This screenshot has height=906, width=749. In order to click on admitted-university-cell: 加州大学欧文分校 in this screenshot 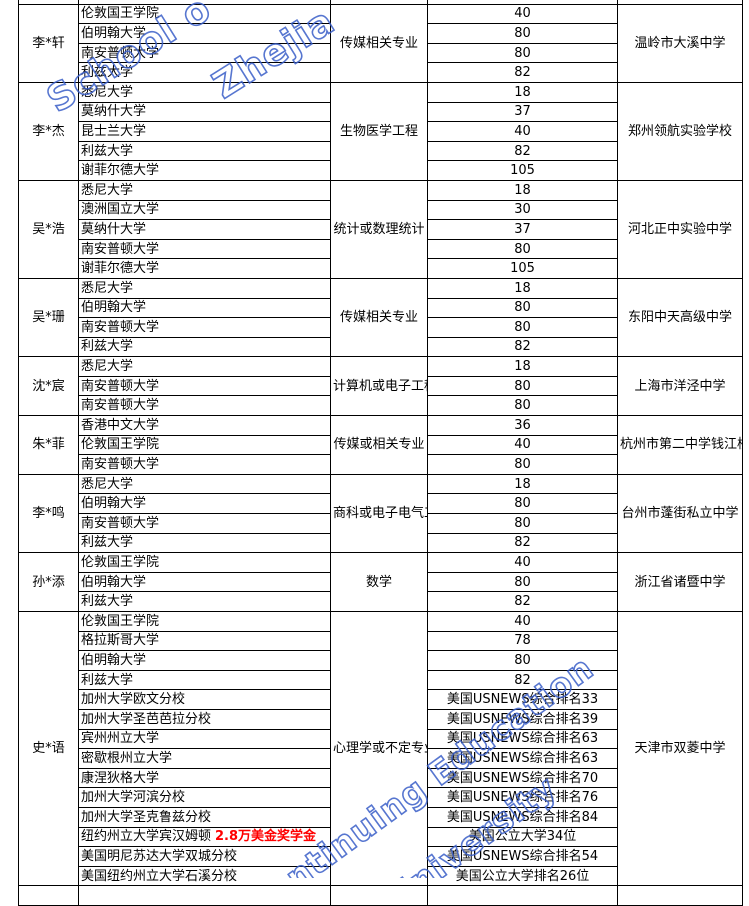, I will do `click(204, 699)`.